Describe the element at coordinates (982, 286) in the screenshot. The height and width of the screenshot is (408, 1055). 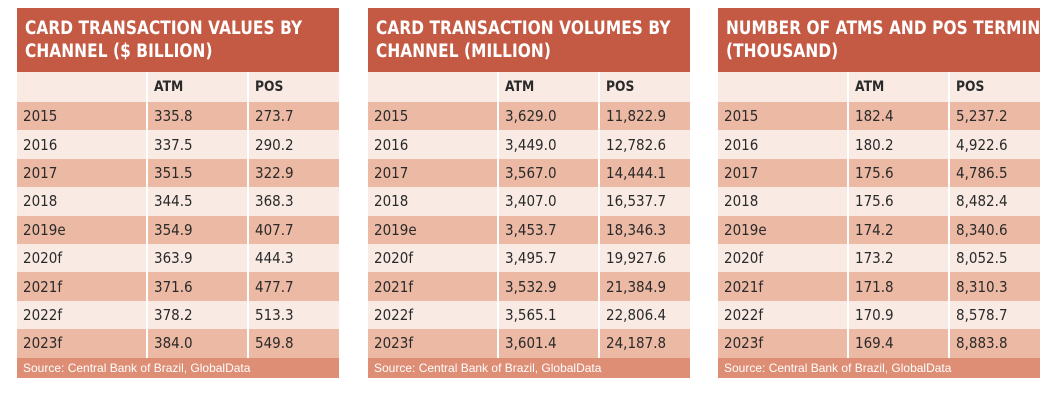
I see `cell-pos: 8,310.3` at that location.